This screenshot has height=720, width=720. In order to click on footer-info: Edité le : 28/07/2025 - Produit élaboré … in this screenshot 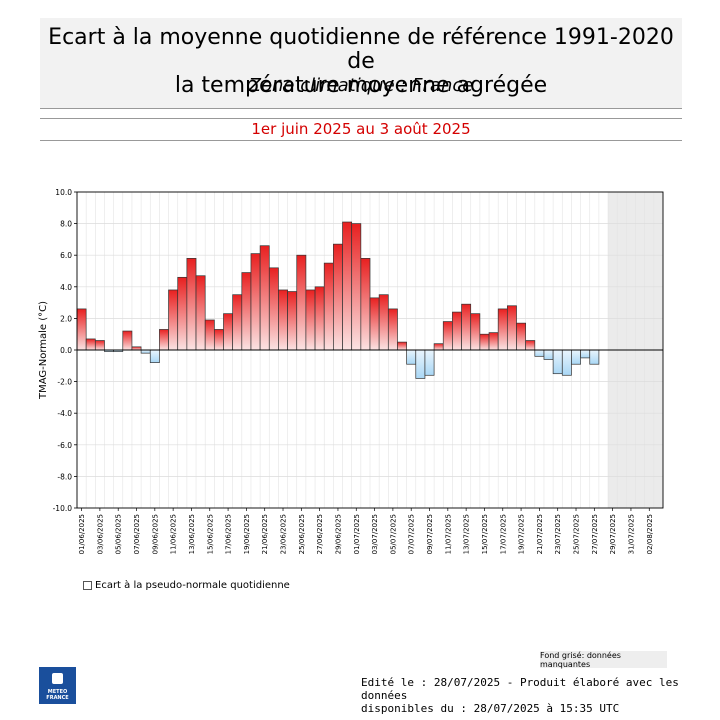, I will do `click(526, 695)`.